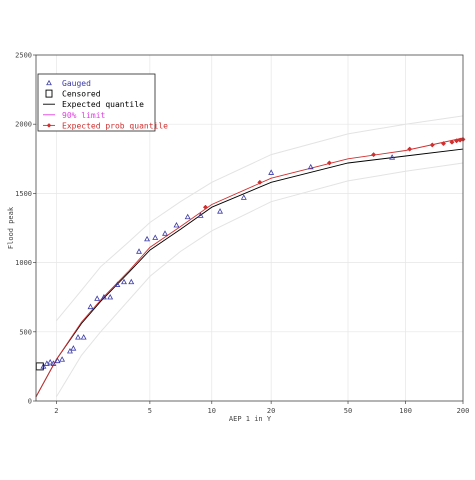  Describe the element at coordinates (56, 411) in the screenshot. I see `x-tick-label: 2` at that location.